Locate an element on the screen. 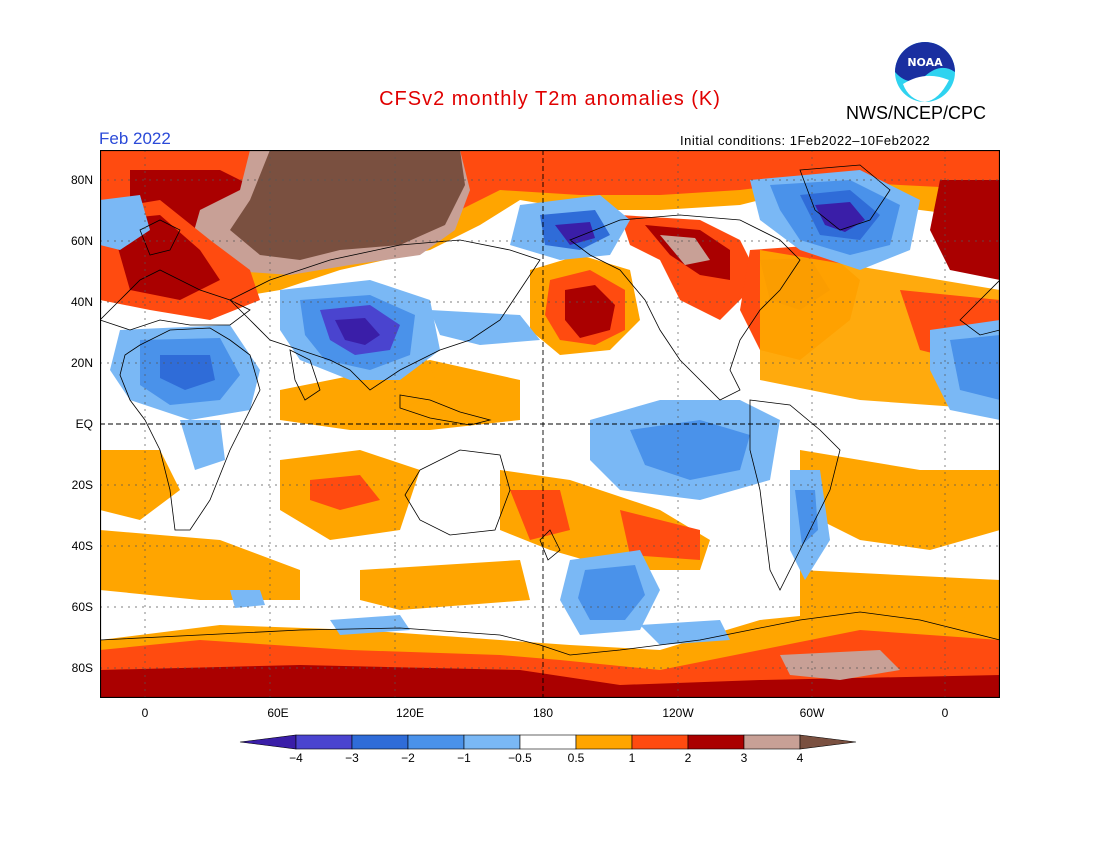 The image size is (1100, 850). lat-label: 40N is located at coordinates (81, 302).